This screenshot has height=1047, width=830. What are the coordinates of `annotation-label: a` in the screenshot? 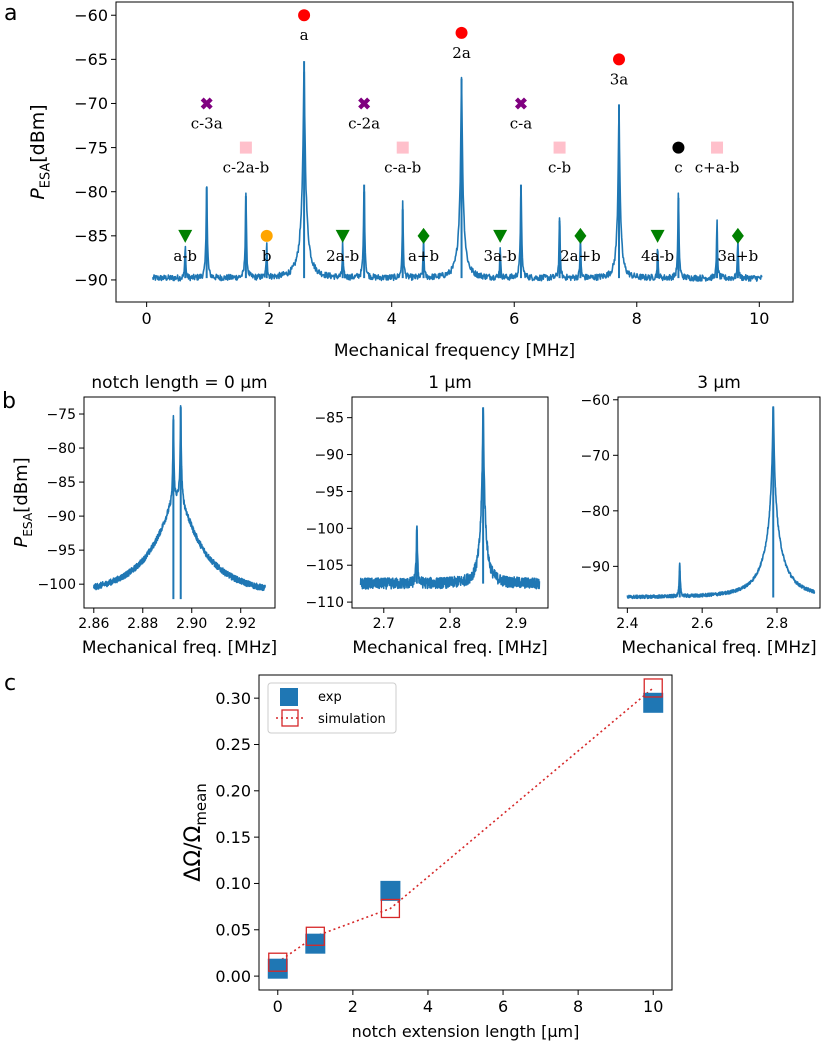 It's located at (304, 35).